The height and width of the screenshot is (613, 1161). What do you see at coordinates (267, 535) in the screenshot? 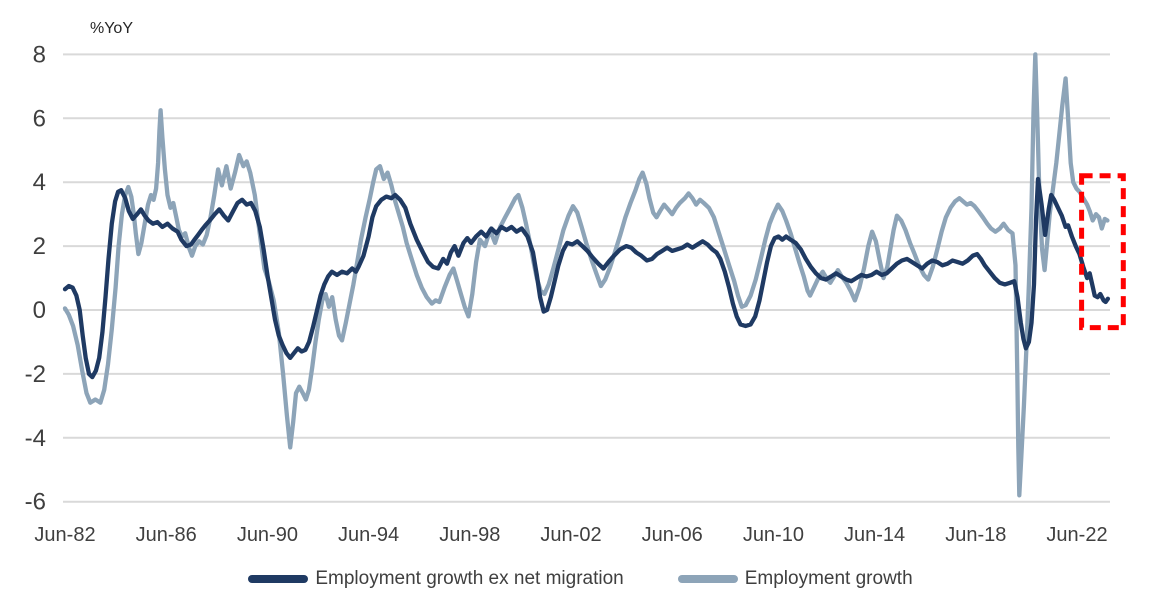
I see `x-axis-tick-label-Jun-90: Jun-90` at bounding box center [267, 535].